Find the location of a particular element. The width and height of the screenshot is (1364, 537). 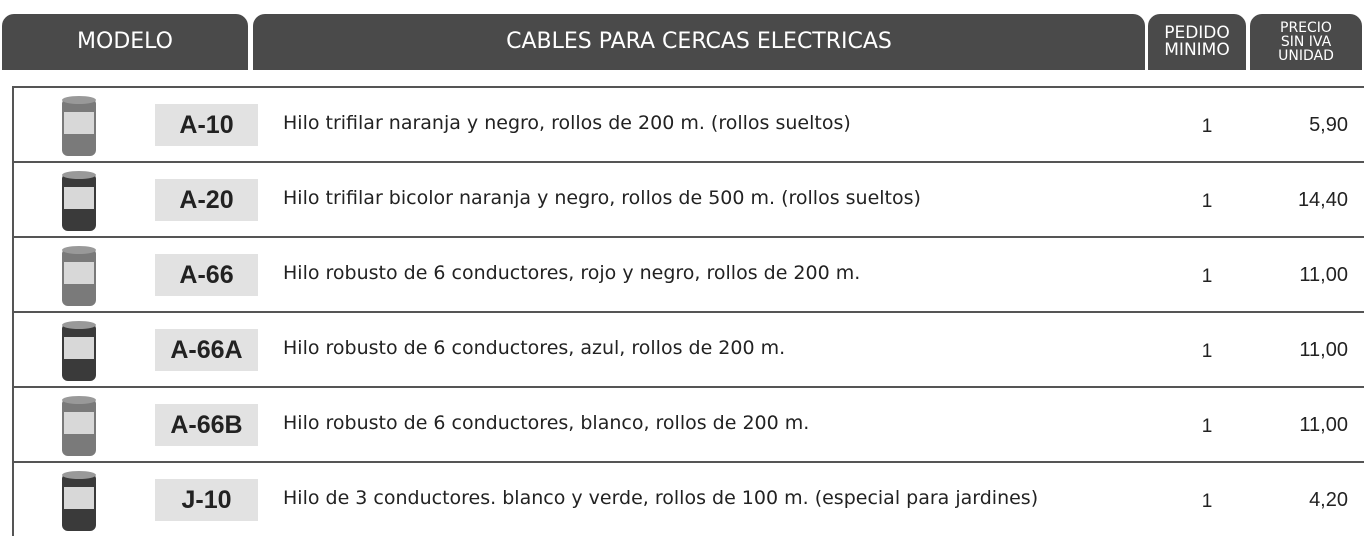

header-description: CABLES PARA CERCAS ELECTRICAS is located at coordinates (699, 42).